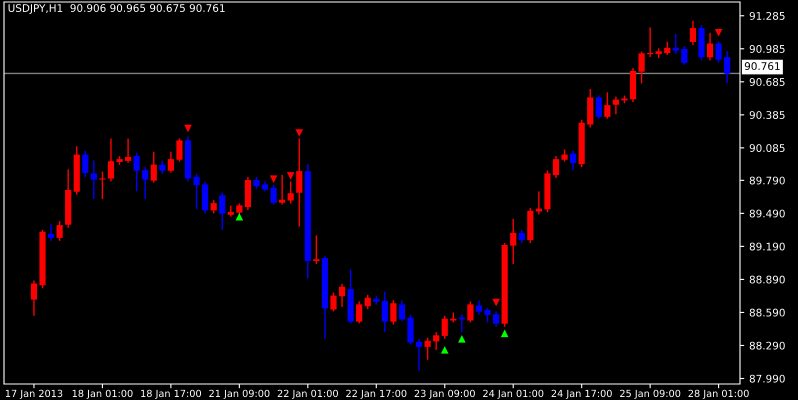  Describe the element at coordinates (102, 394) in the screenshot. I see `x-tick-label: 18 Jan 01:00` at that location.